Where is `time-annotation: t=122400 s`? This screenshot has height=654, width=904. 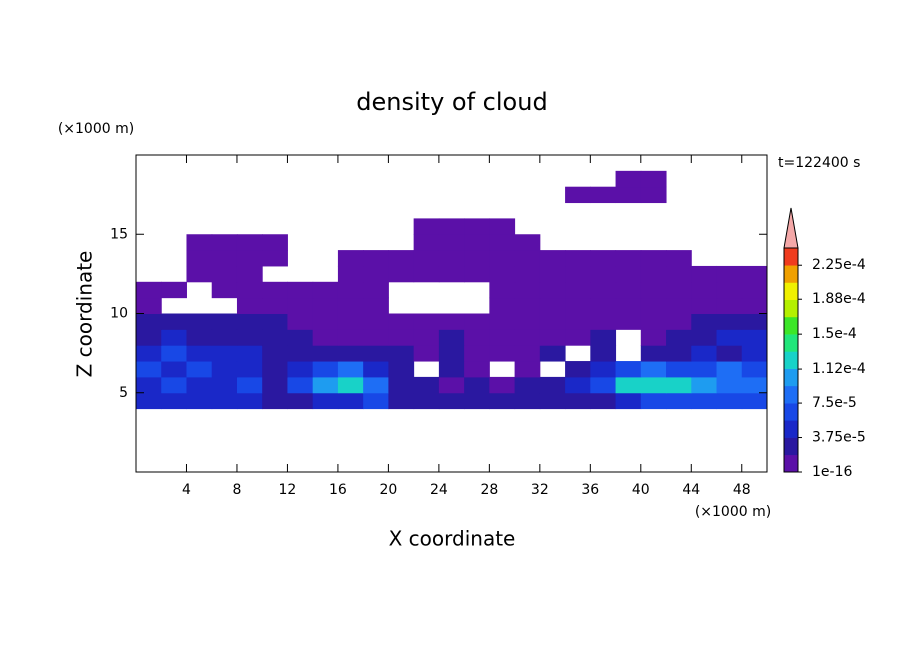
time-annotation: t=122400 s is located at coordinates (819, 163).